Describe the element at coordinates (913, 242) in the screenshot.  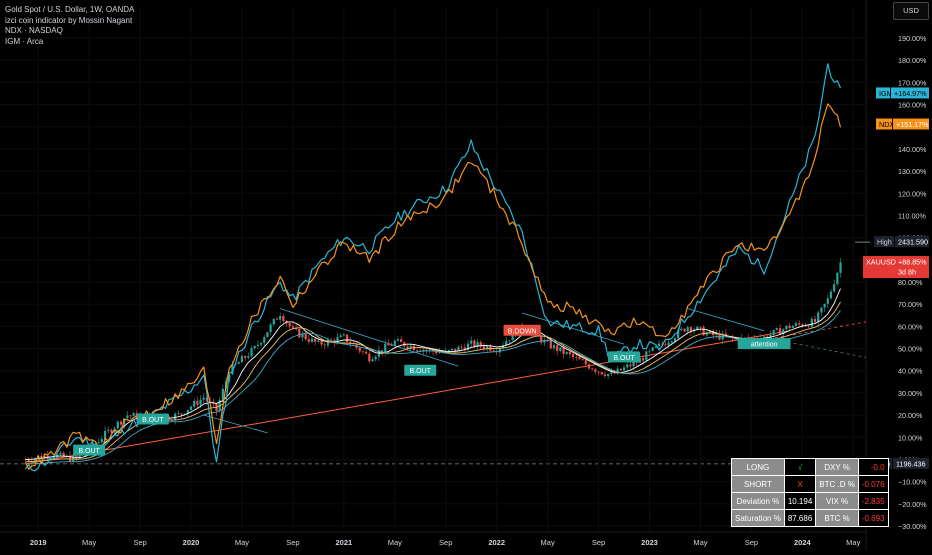
I see `high-value-text: 2431.590` at that location.